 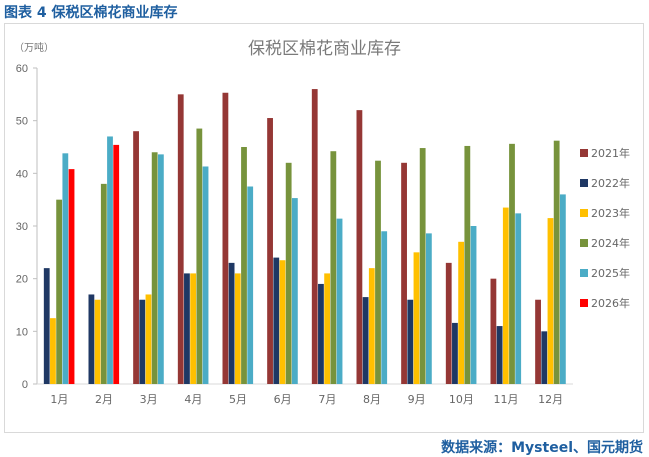 I want to click on y-tick-label: 20, so click(x=22, y=280).